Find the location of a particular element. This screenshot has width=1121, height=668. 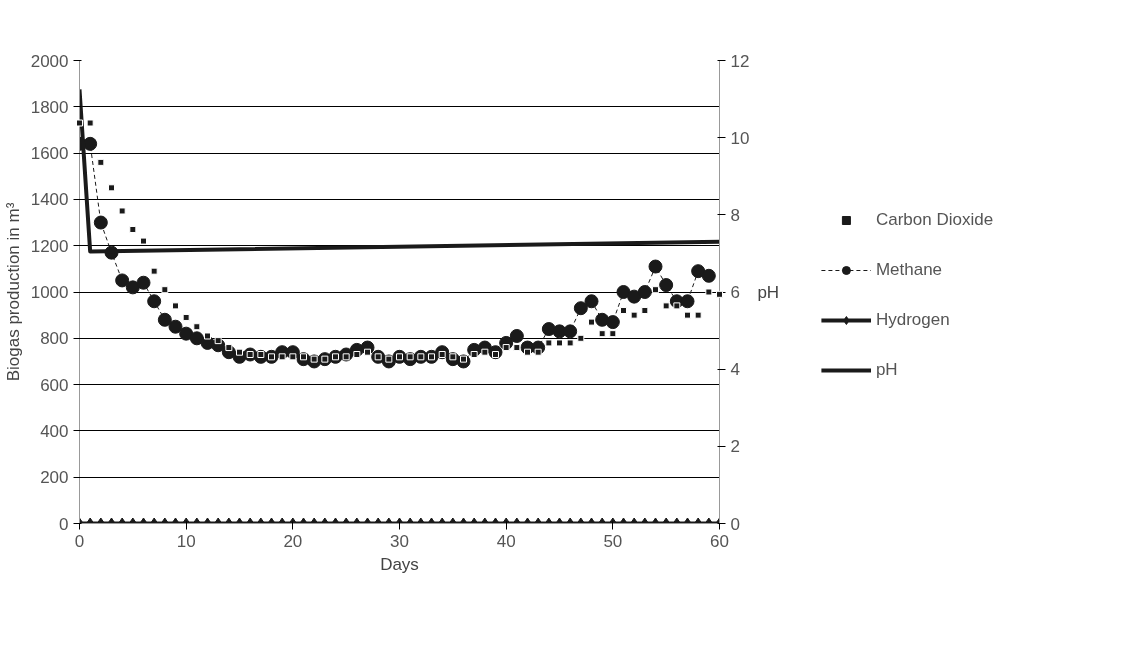

y-tick-label: 400 is located at coordinates (54, 431).